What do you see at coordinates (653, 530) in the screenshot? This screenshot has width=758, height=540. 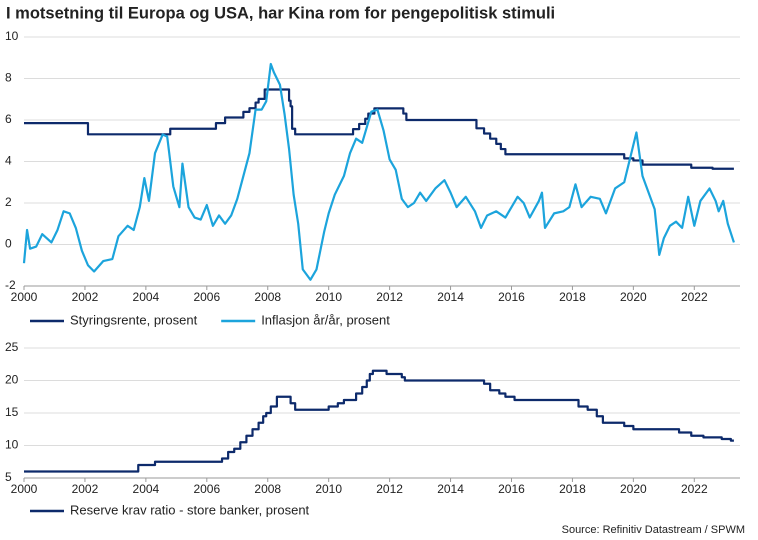 I see `source: Source: Refinitiv Datastream / SPWM` at bounding box center [653, 530].